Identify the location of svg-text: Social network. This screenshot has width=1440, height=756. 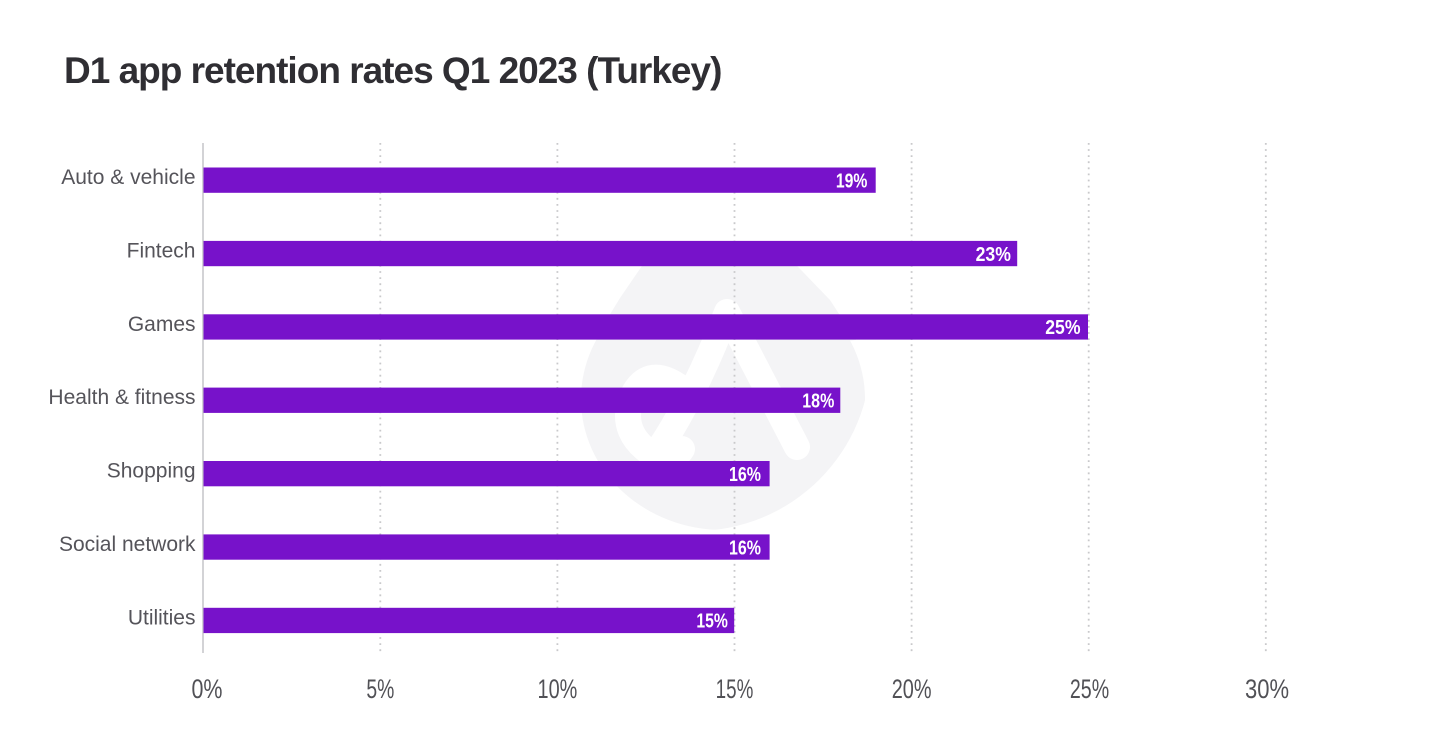
(127, 544).